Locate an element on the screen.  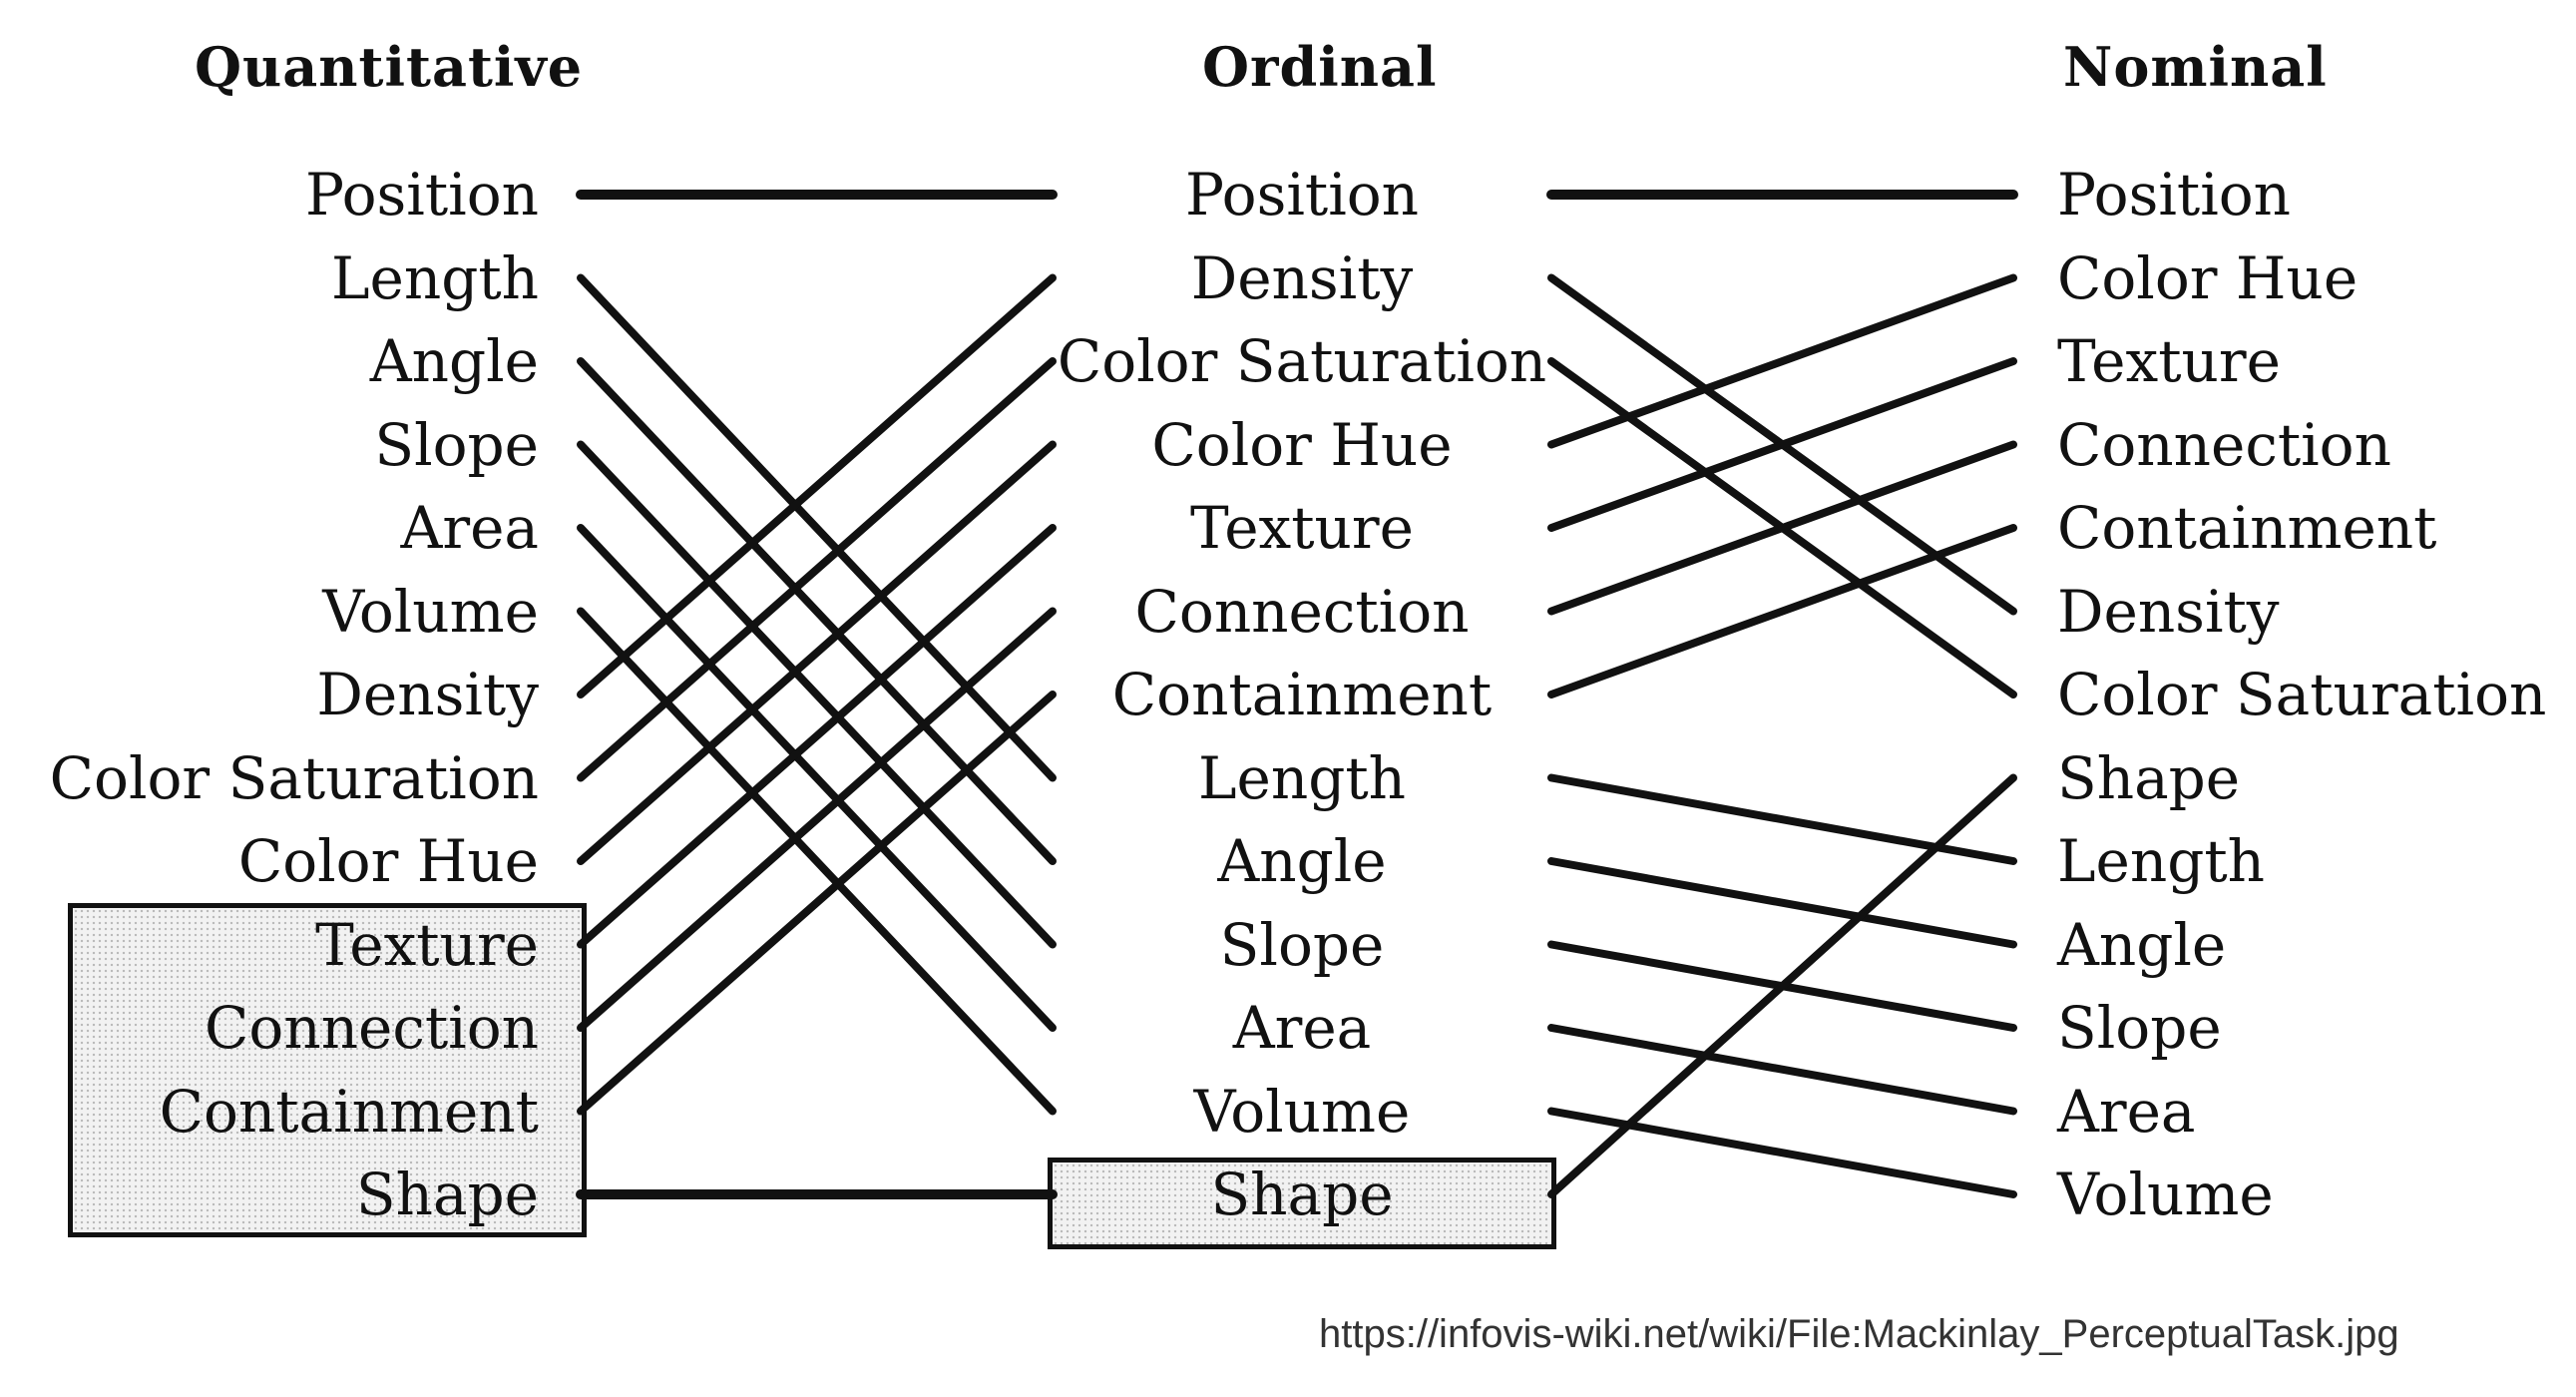
nominal-item-volume: Volume is located at coordinates (2165, 1194).